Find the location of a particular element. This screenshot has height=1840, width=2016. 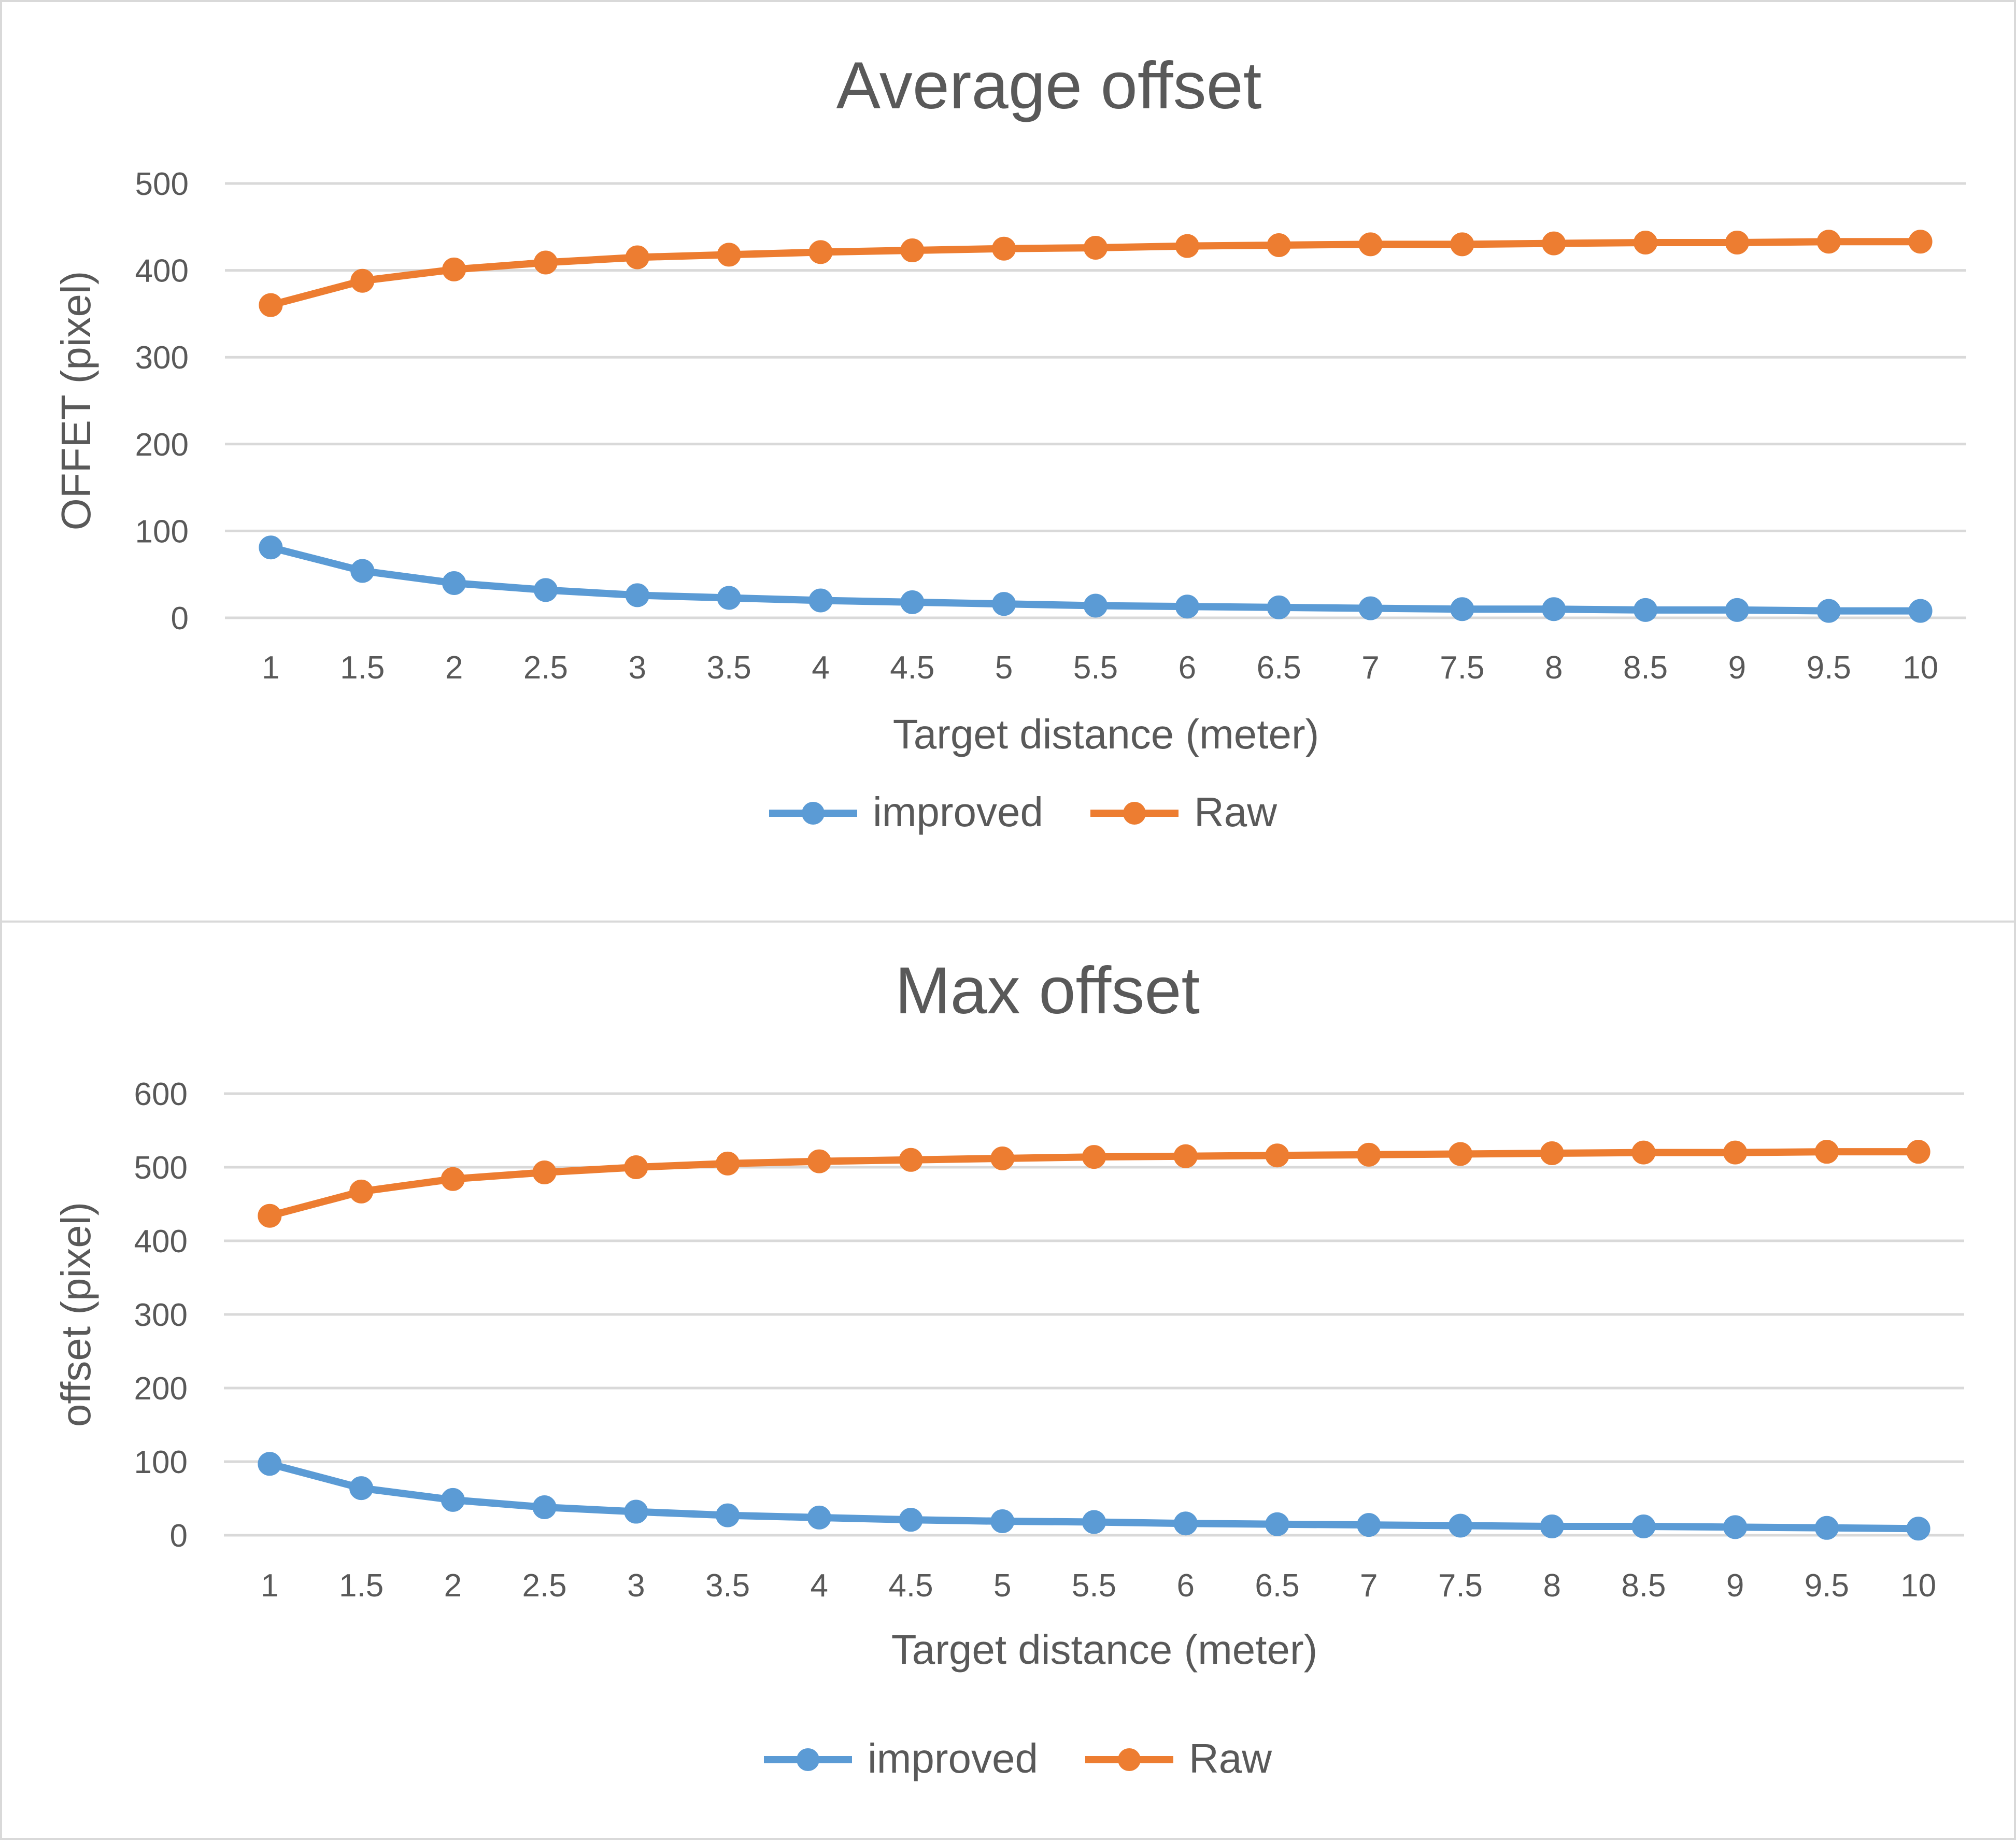

legend-item-improved: improved is located at coordinates (906, 812).